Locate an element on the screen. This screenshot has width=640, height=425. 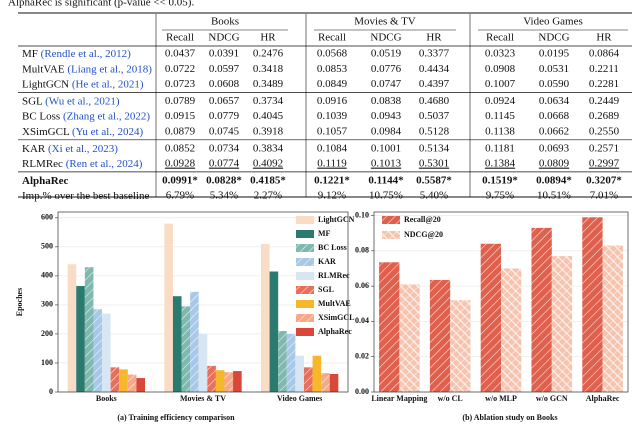
cell: 0.0828* is located at coordinates (224, 180).